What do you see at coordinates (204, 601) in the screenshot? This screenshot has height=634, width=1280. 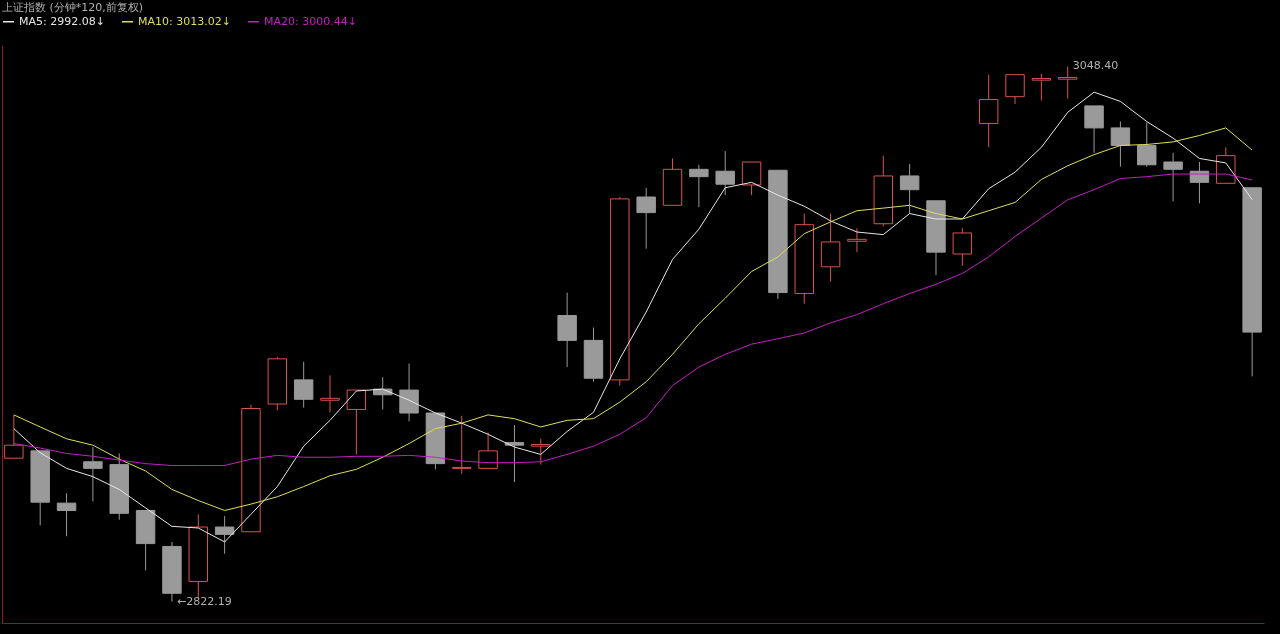 I see `annotation: ←2822.19` at bounding box center [204, 601].